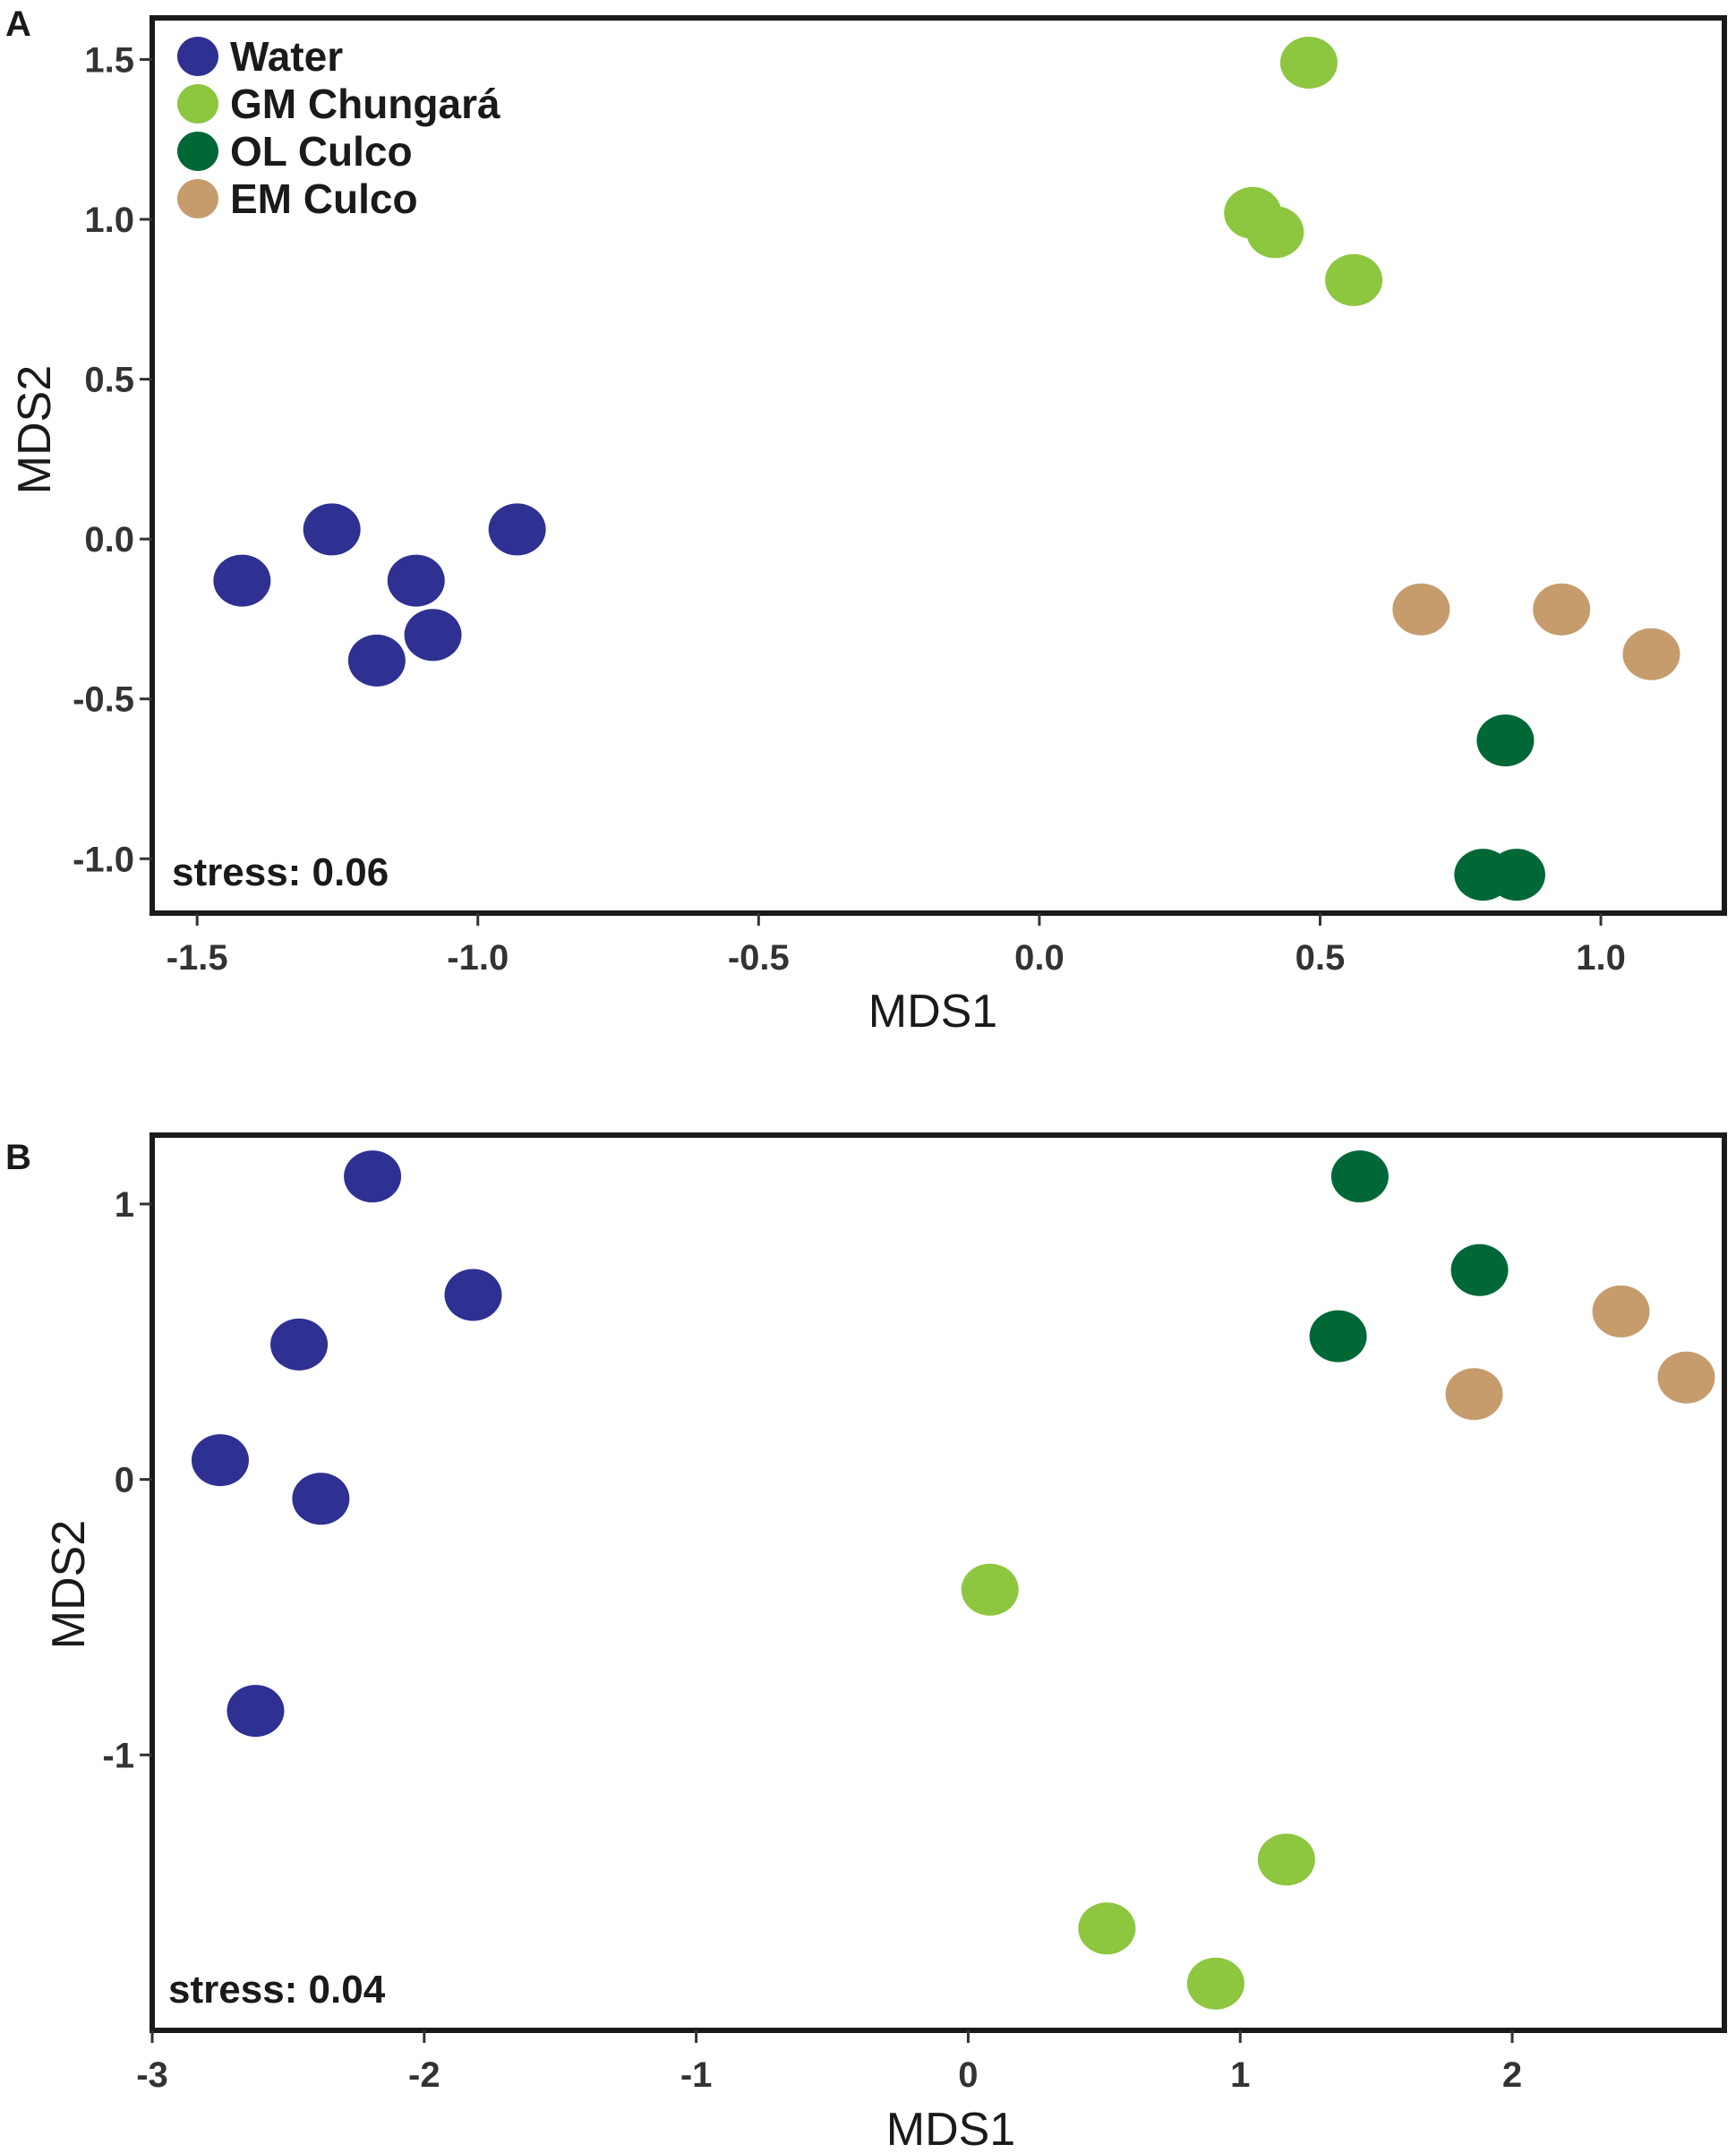 The height and width of the screenshot is (2153, 1736). I want to click on legend-label-ol-culco: OL Culco, so click(321, 151).